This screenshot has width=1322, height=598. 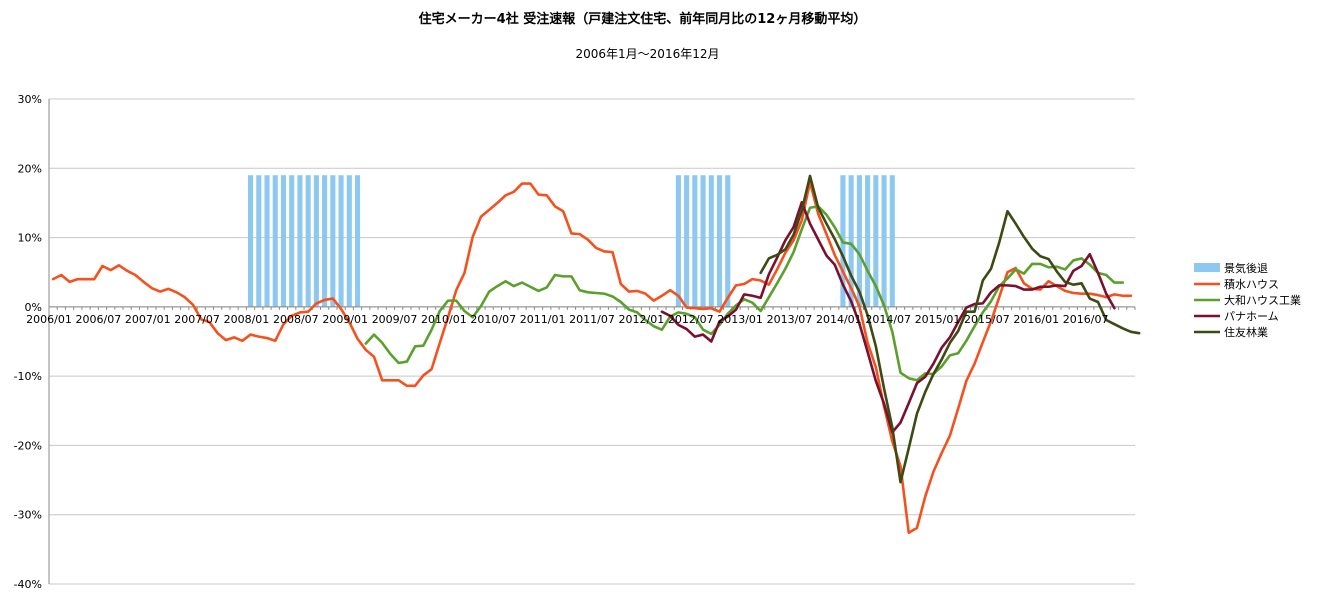 I want to click on recession-bars, so click(x=571, y=241).